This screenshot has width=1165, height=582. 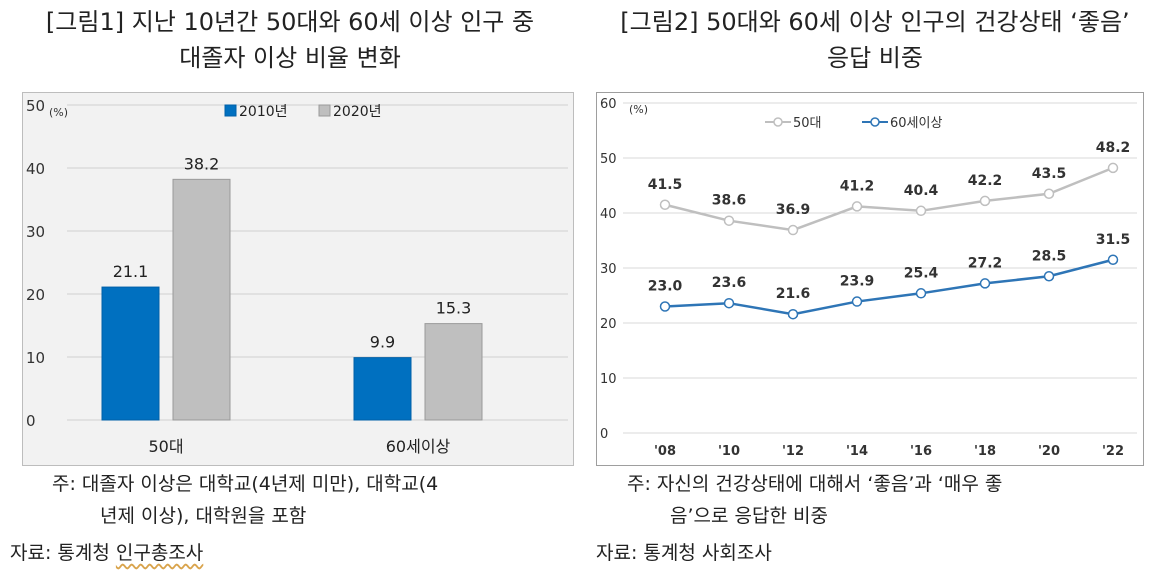 What do you see at coordinates (807, 123) in the screenshot?
I see `legend-label: 50대` at bounding box center [807, 123].